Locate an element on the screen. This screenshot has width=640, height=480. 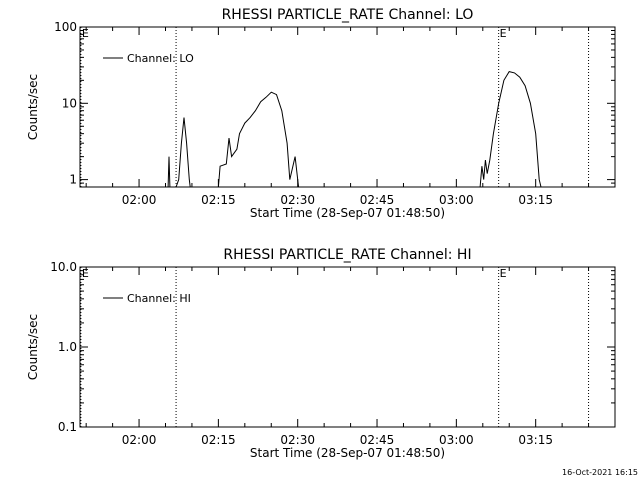
y-tick-label: 1 is located at coordinates (73, 180).